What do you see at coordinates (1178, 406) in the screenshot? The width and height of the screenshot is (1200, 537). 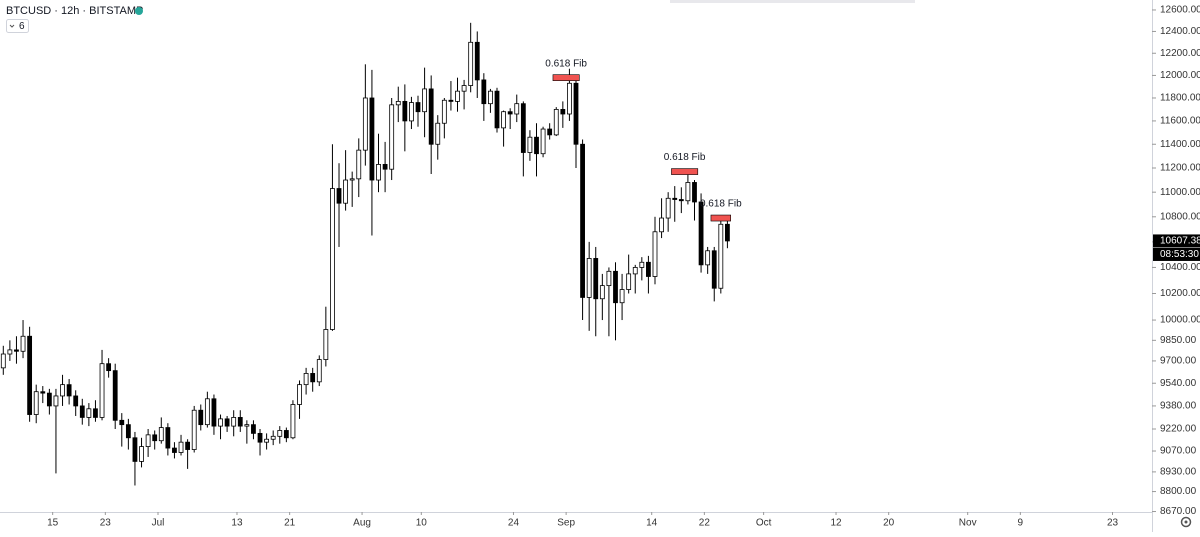 I see `y-tick-label: 9380.00` at bounding box center [1178, 406].